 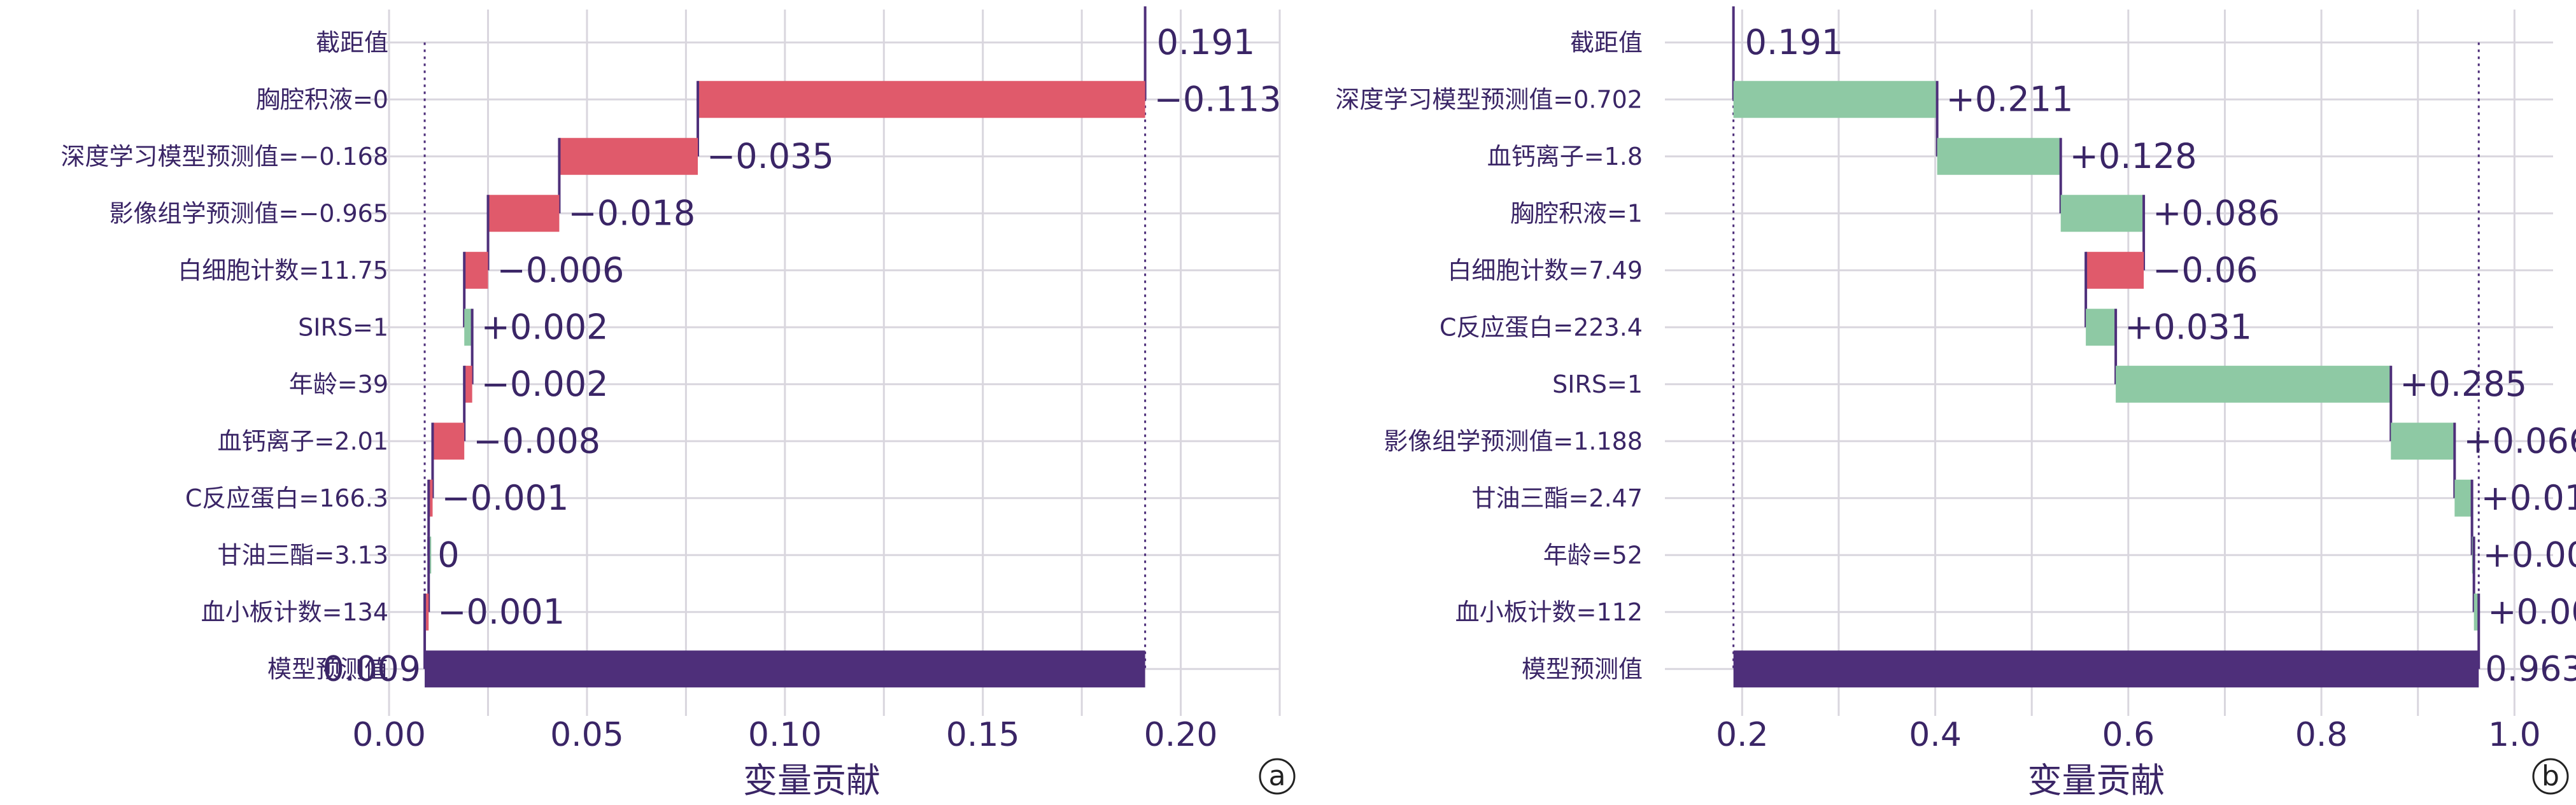 What do you see at coordinates (286, 498) in the screenshot?
I see `row-label: C反应蛋白=166.3` at bounding box center [286, 498].